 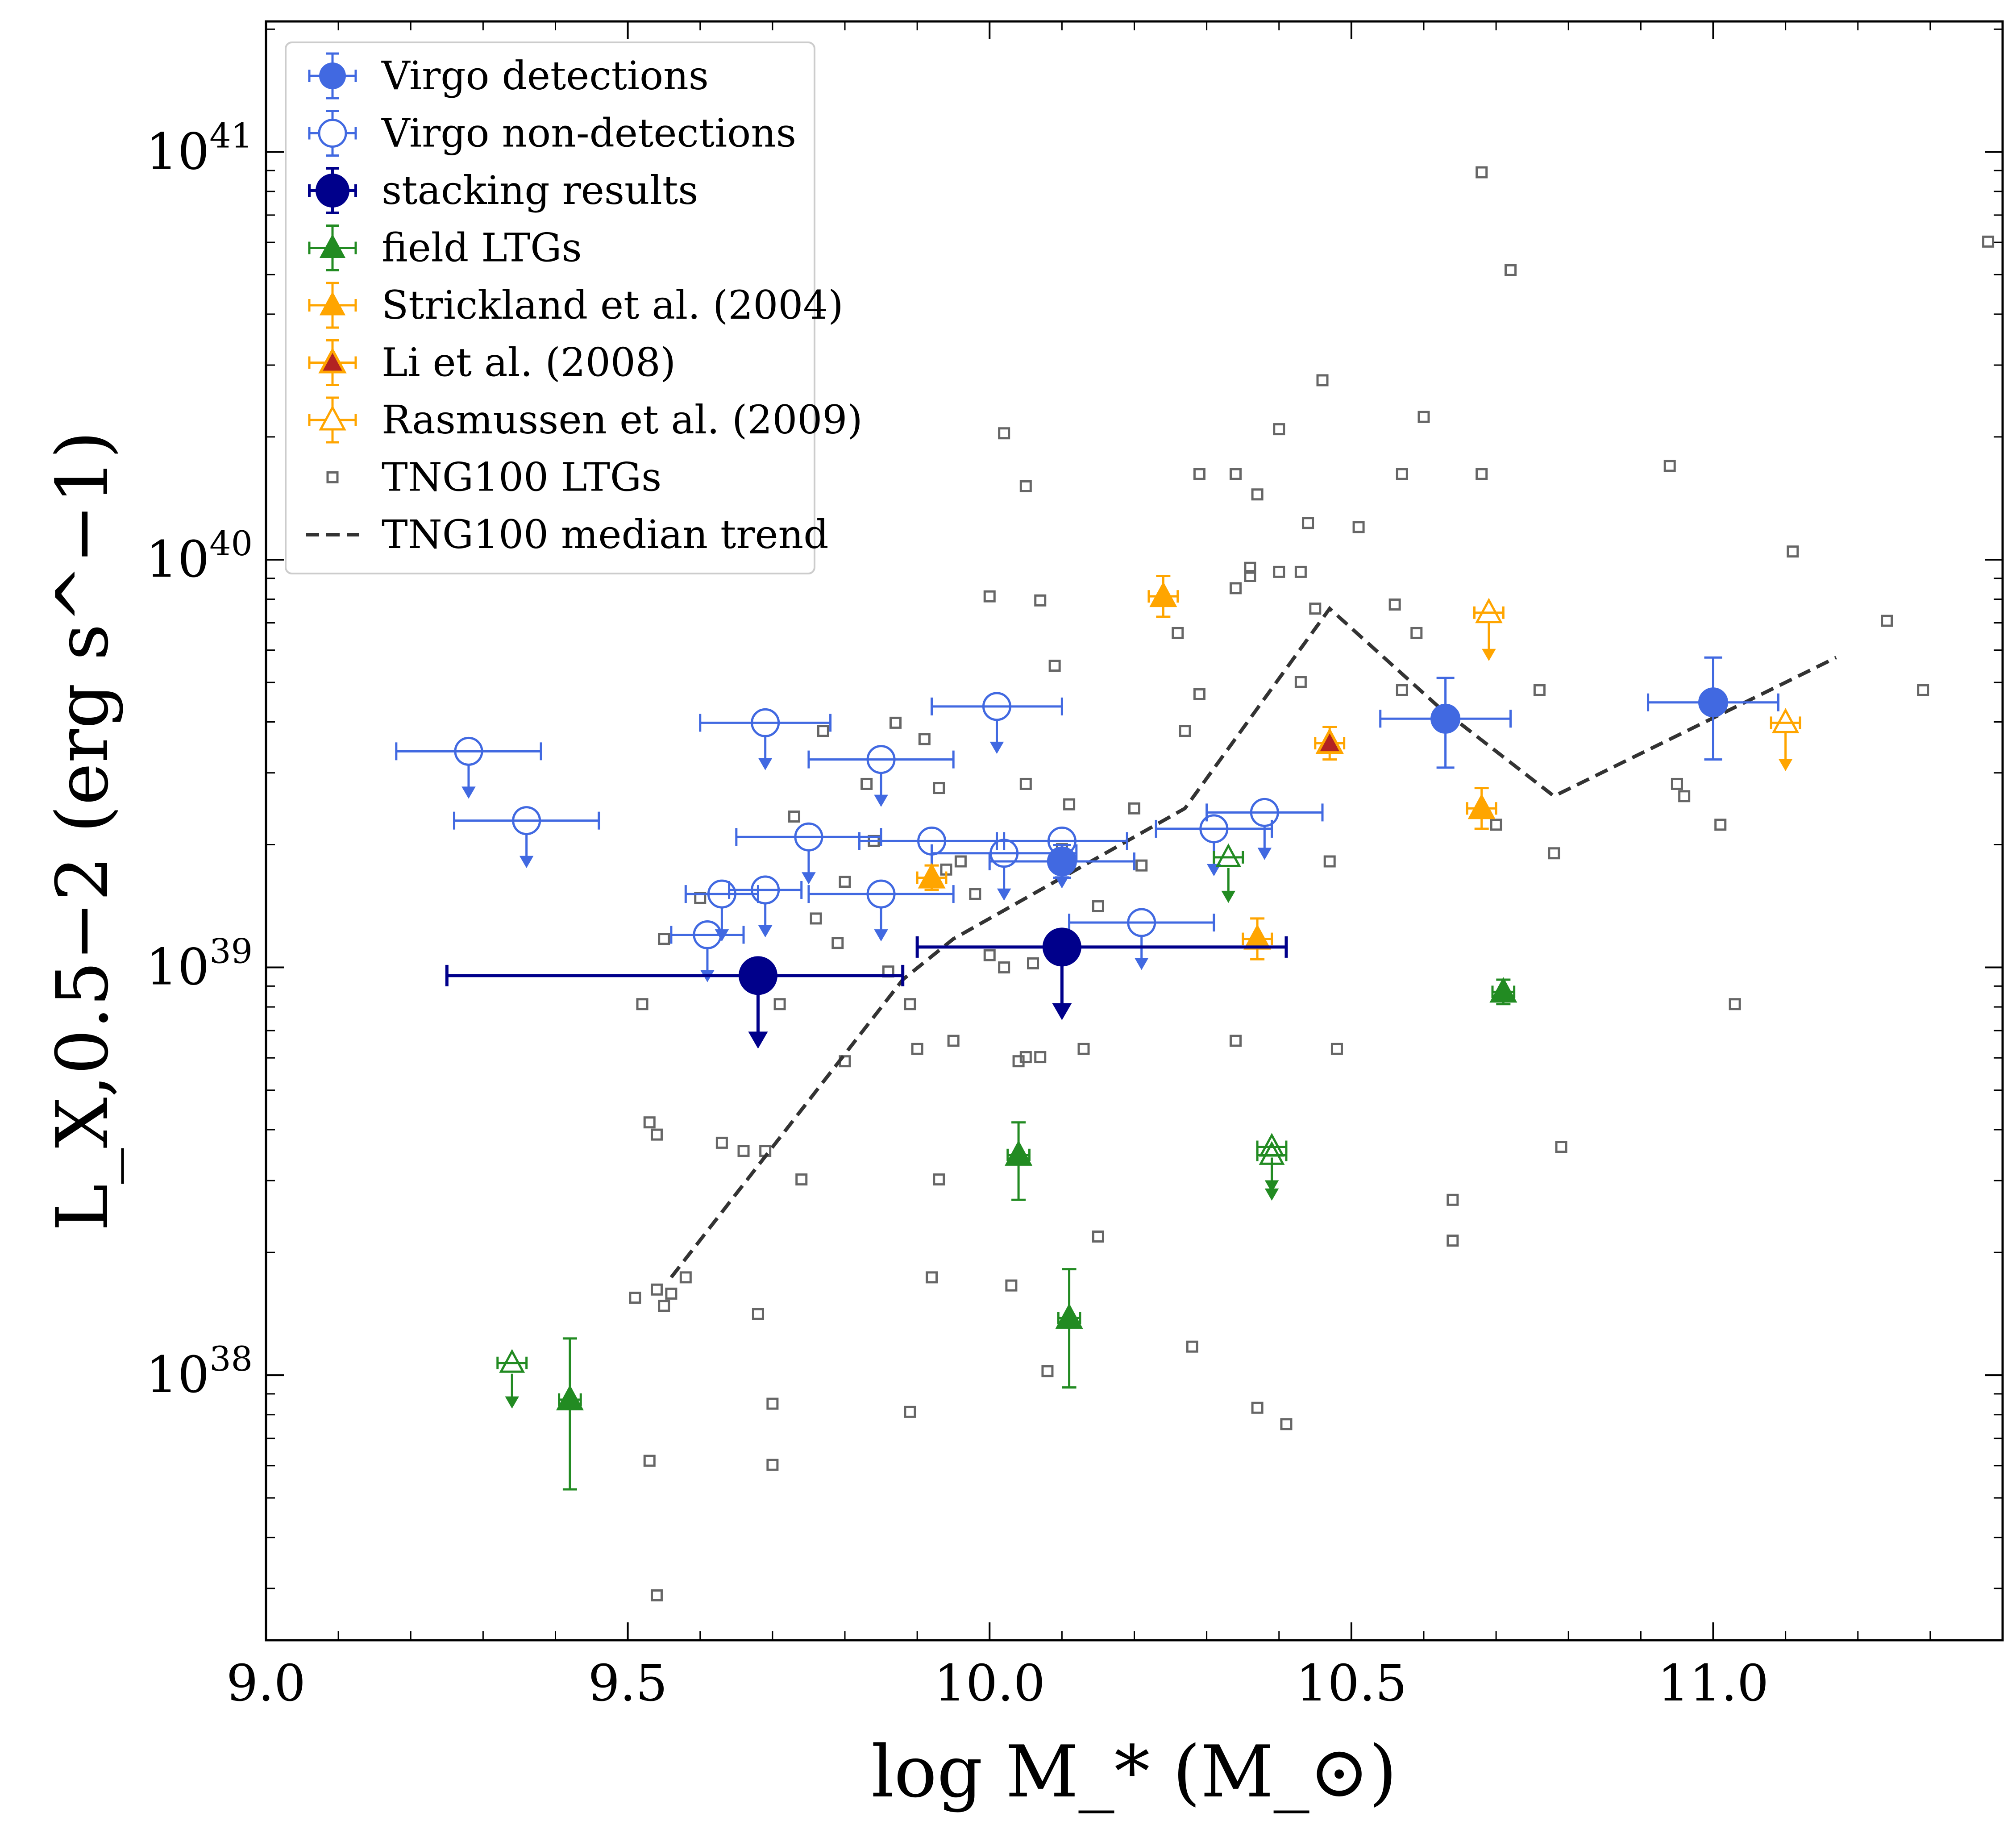 I want to click on strickland-marker, so click(x=1163, y=594).